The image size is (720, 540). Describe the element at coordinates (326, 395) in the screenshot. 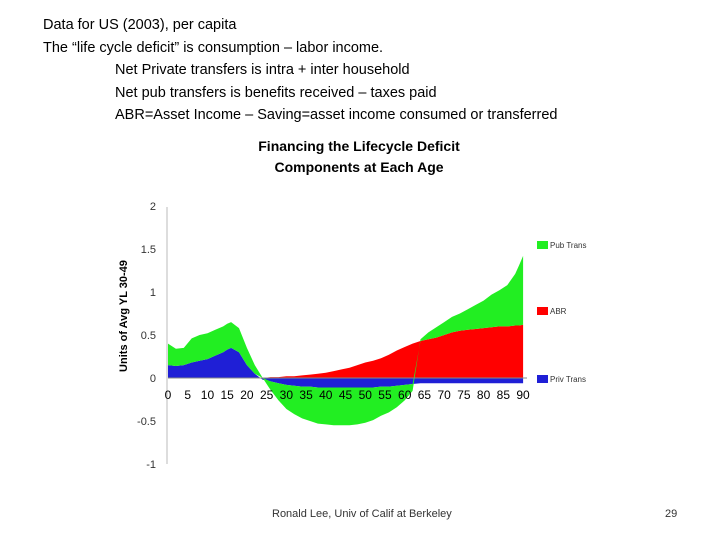

I see `x-tick-label: 40` at that location.